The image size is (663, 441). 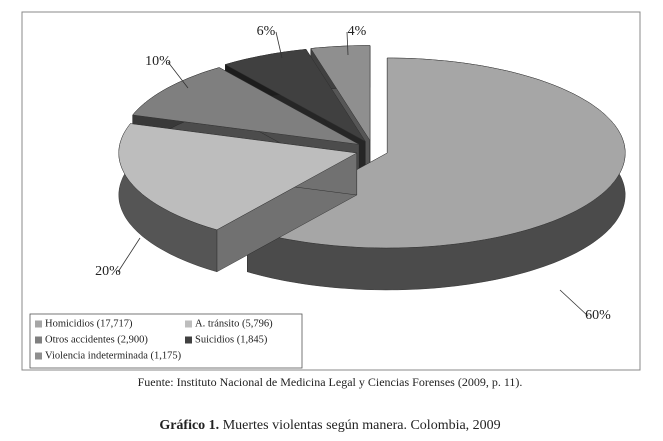 I want to click on legend-label: Violencia indeterminada (1,175), so click(x=113, y=355).